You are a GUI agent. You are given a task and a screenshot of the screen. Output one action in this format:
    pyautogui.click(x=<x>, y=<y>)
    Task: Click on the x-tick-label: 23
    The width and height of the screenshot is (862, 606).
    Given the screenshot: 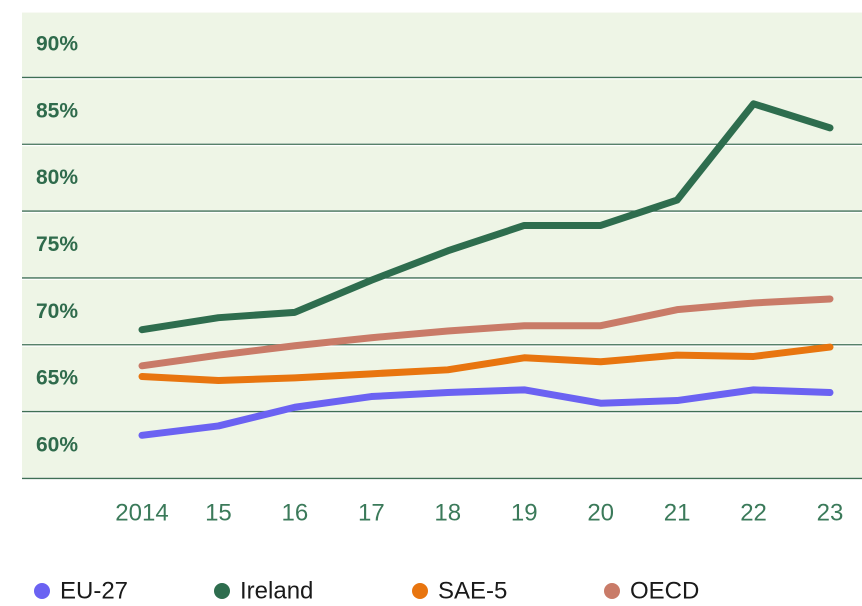 What is the action you would take?
    pyautogui.click(x=830, y=512)
    